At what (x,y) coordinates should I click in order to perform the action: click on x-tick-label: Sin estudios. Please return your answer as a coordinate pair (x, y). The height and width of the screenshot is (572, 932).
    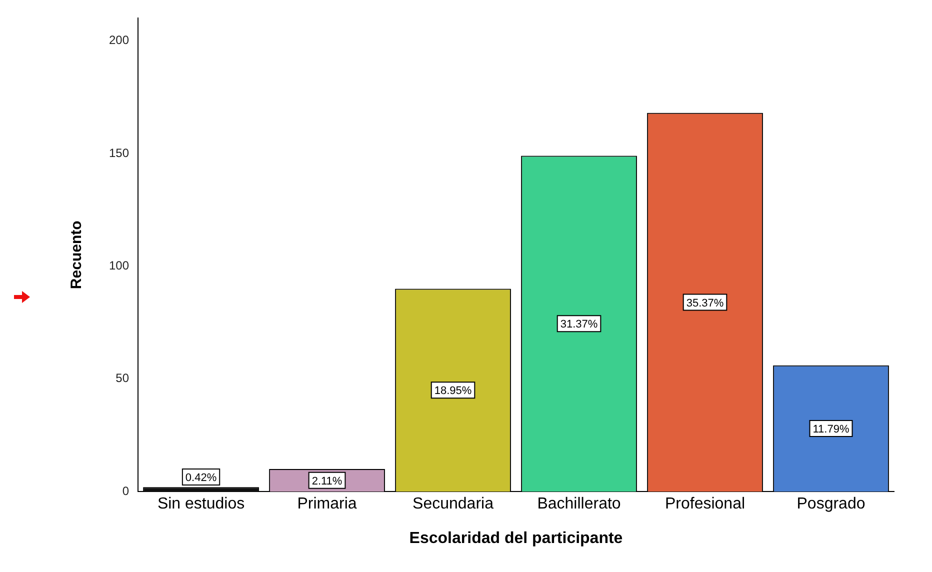
    Looking at the image, I should click on (201, 504).